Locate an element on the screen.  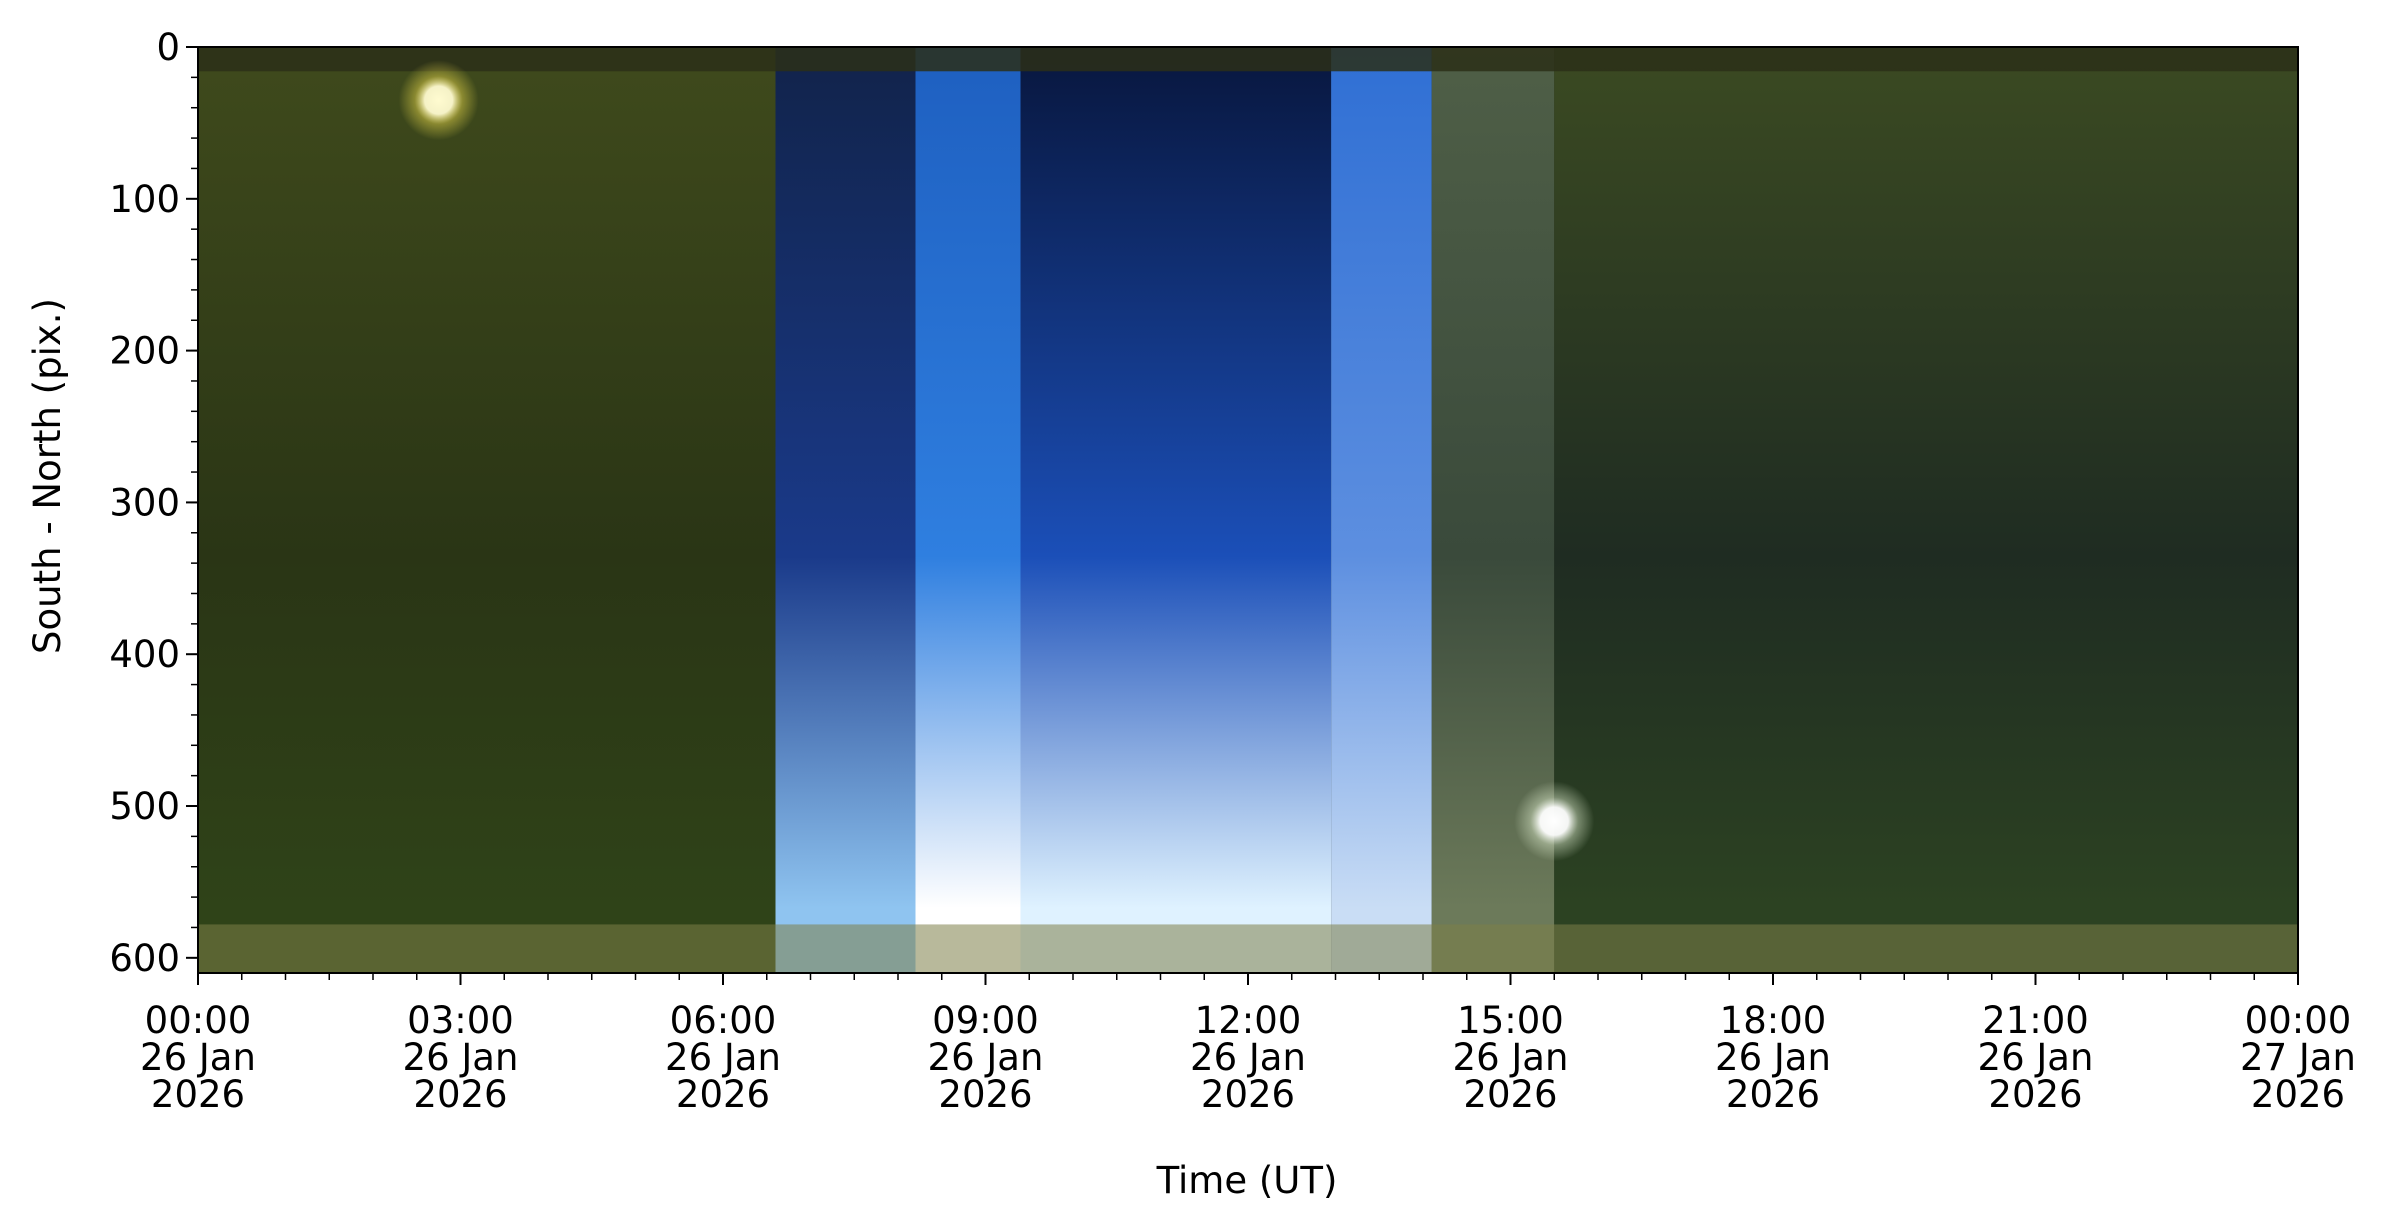
y-tick-label: 400 is located at coordinates (144, 654).